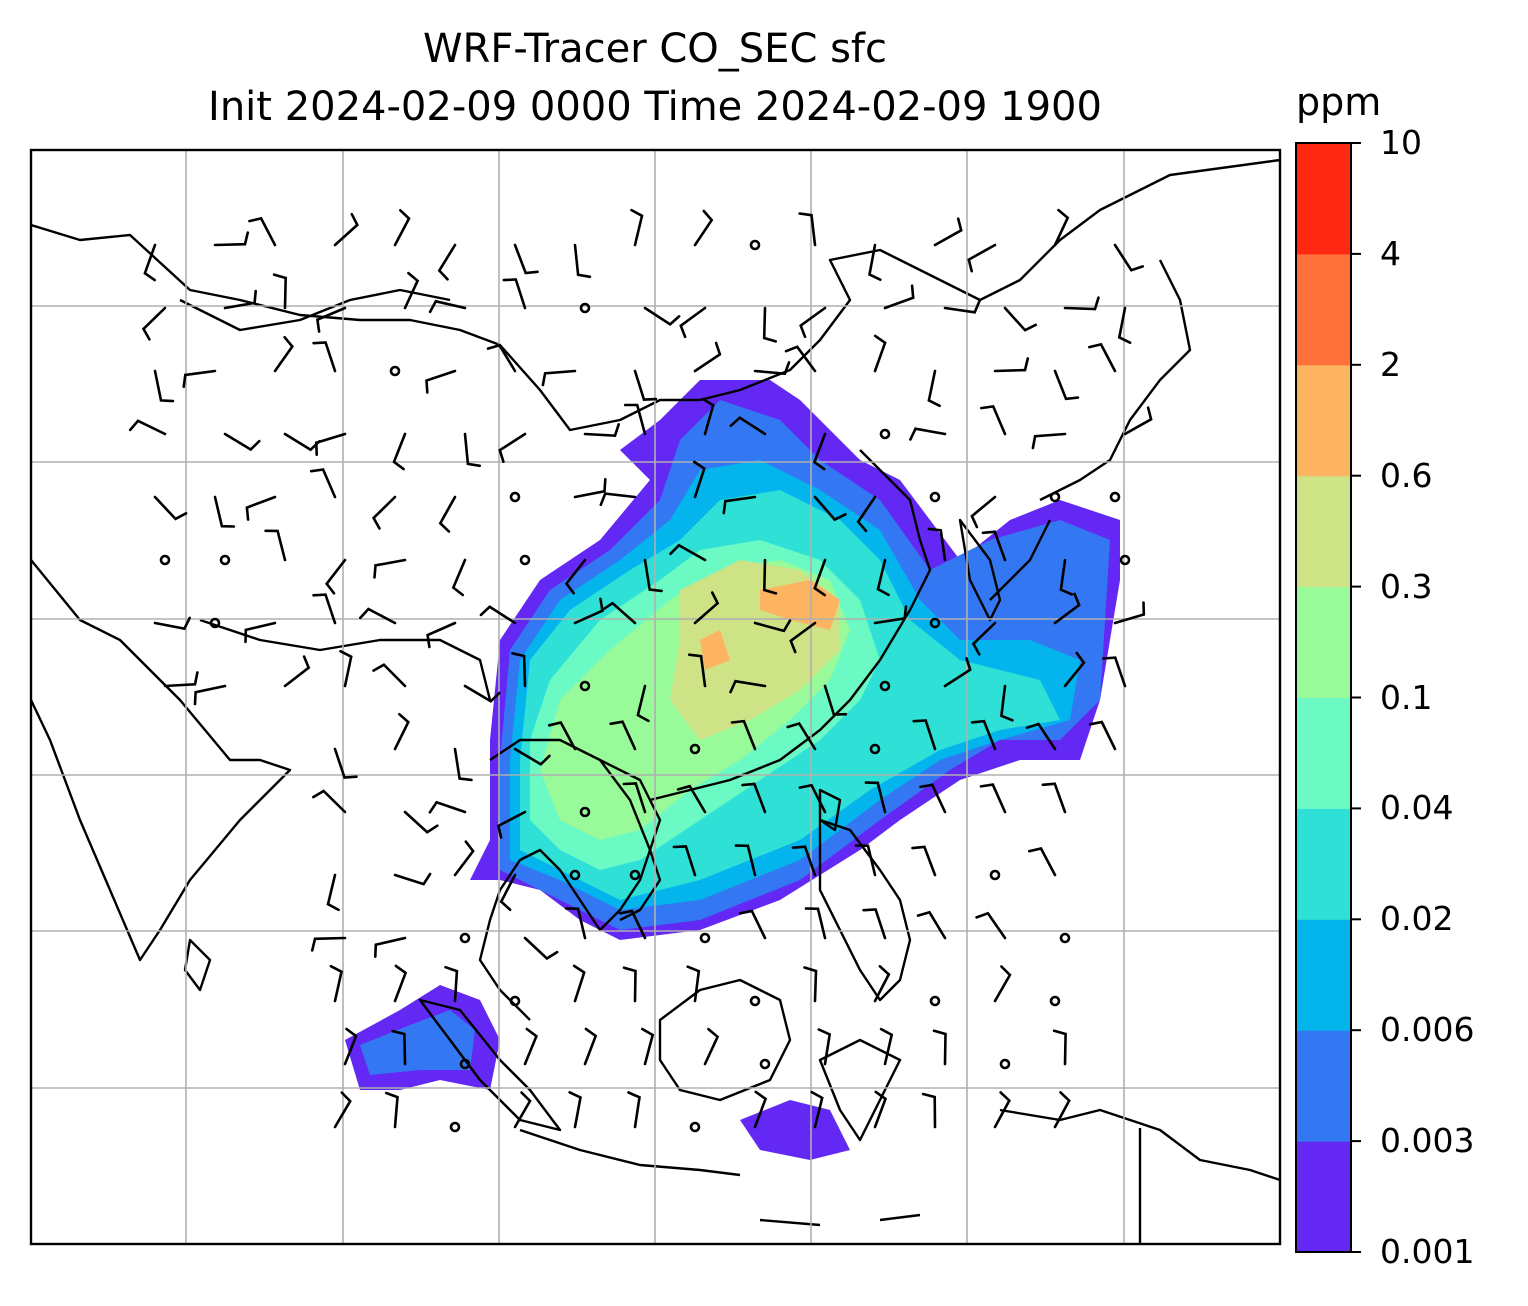 This screenshot has width=1528, height=1306. Describe the element at coordinates (1427, 1251) in the screenshot. I see `colorbar-tick-label: 0.001` at that location.